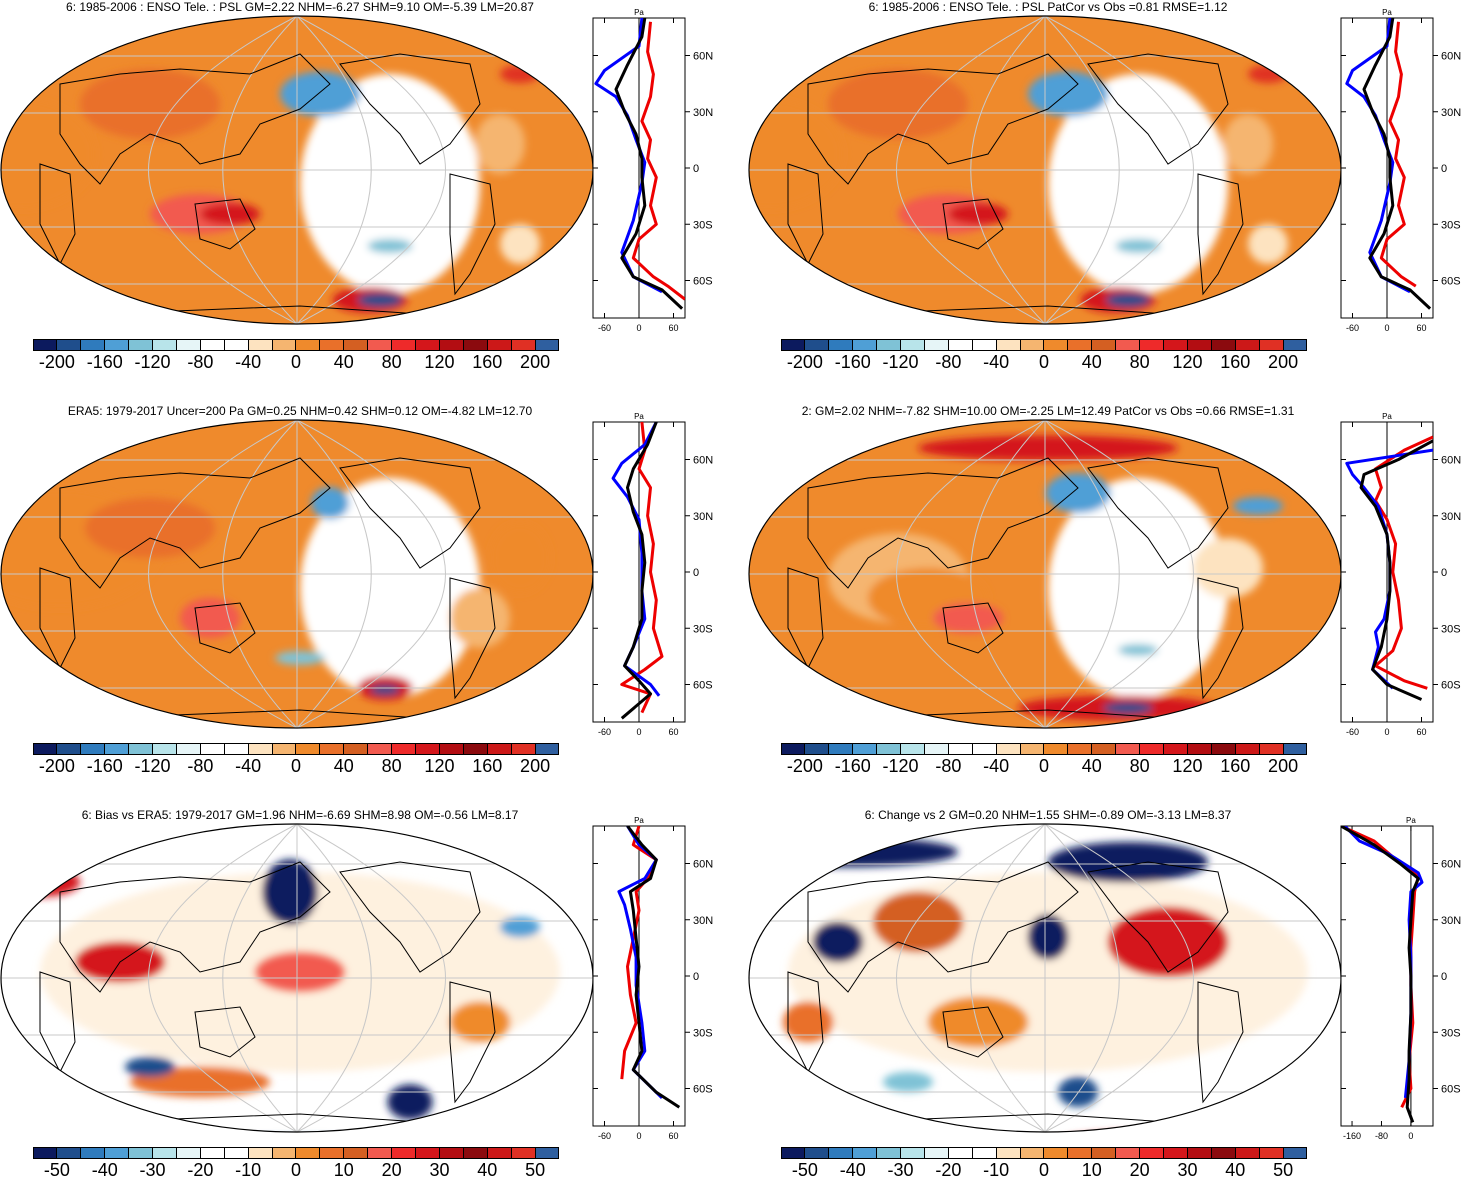  What do you see at coordinates (1400, 978) in the screenshot?
I see `zonal-profile: Pa 60N 30N 0 30S 60S -160 -80 0` at bounding box center [1400, 978].